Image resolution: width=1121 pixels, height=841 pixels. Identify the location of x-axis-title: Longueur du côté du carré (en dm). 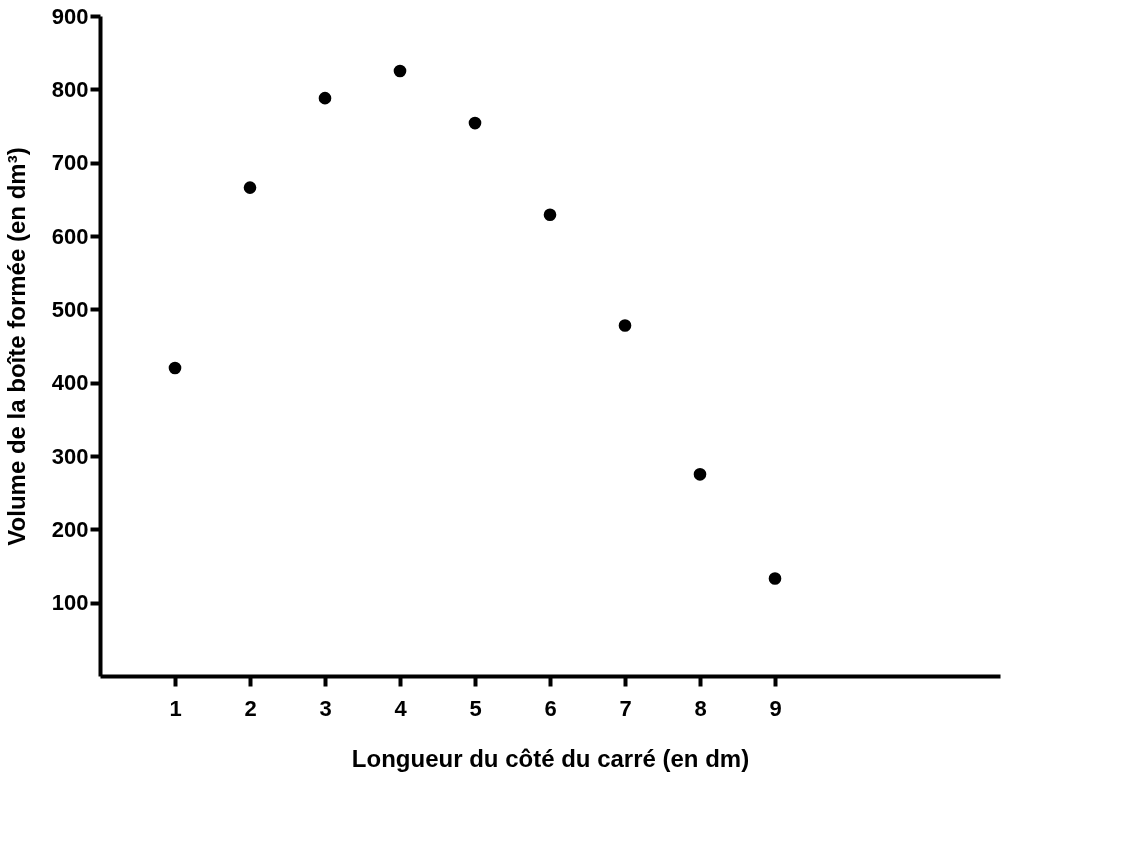
(550, 758).